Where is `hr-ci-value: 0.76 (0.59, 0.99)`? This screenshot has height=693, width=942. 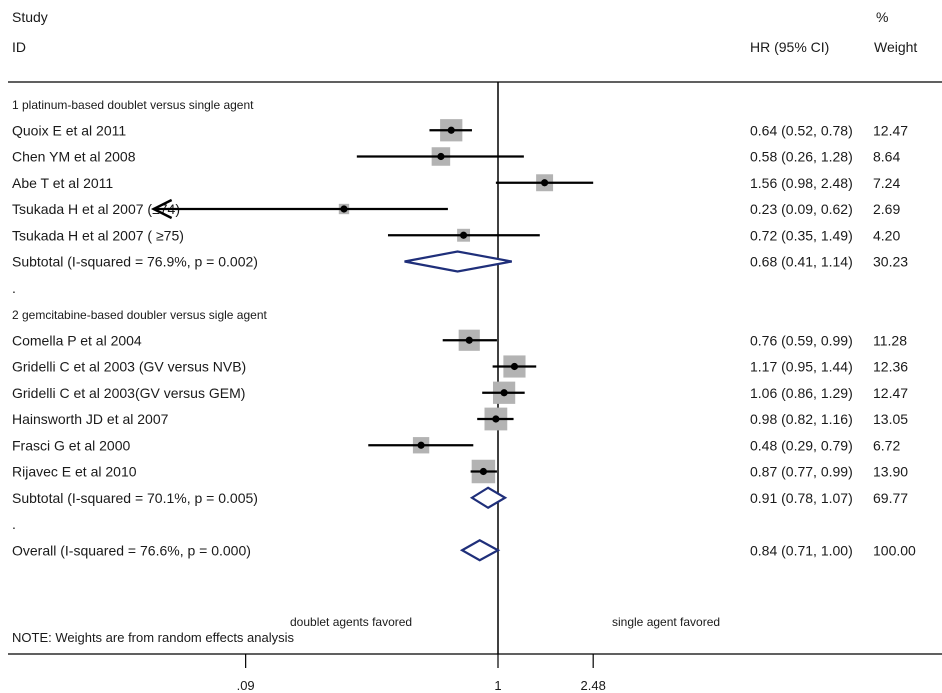
hr-ci-value: 0.76 (0.59, 0.99) is located at coordinates (801, 340).